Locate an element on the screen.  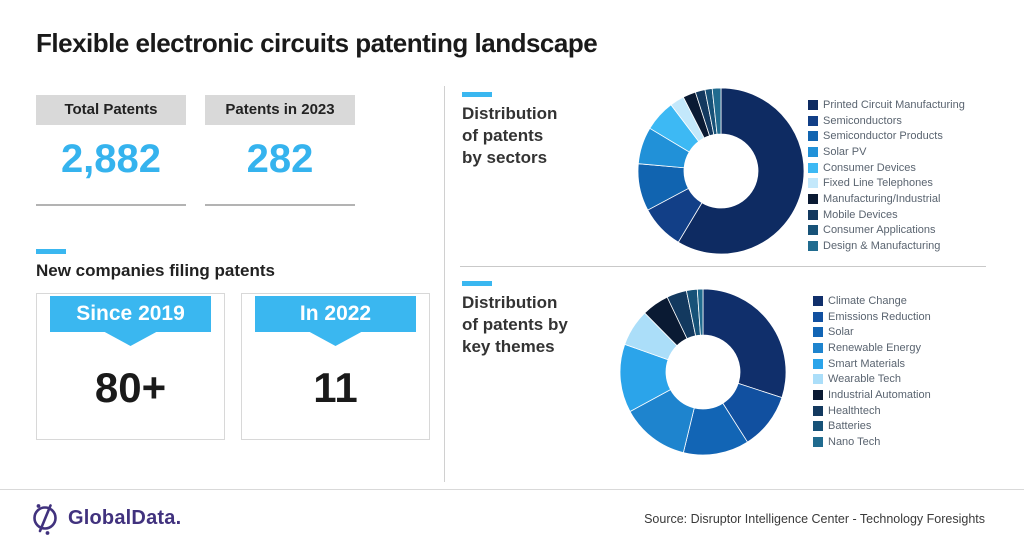
legend-label: Printed Circuit Manufacturing is located at coordinates (894, 104).